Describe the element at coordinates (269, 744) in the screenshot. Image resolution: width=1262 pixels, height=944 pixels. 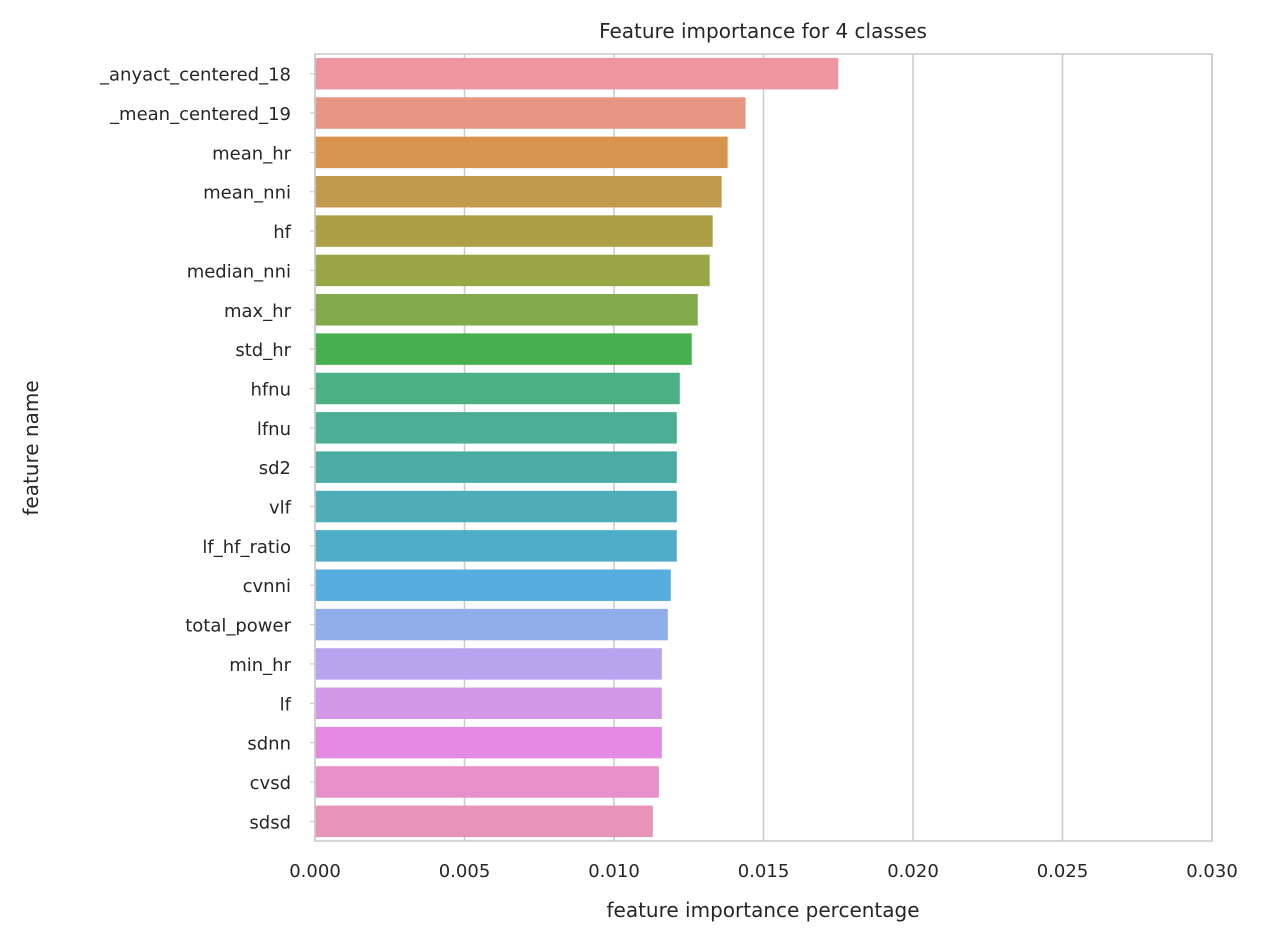
I see `y-category-label: sdnn` at that location.